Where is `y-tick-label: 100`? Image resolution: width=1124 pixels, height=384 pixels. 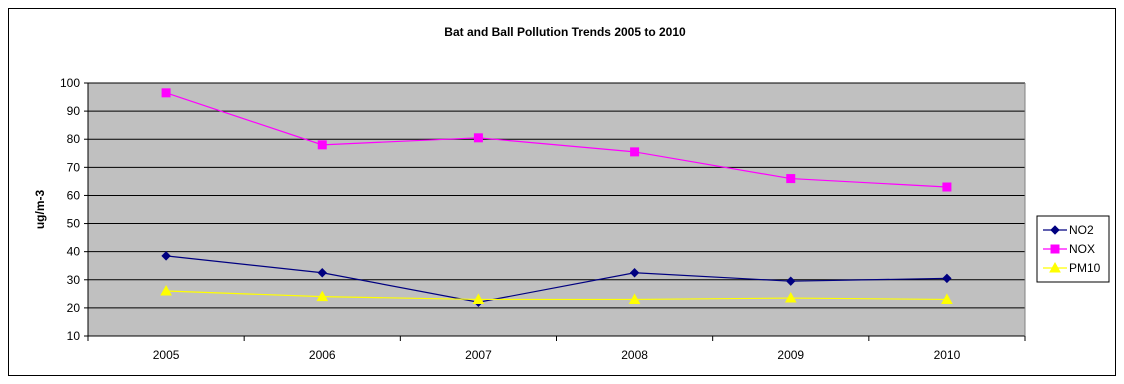 y-tick-label: 100 is located at coordinates (70, 83).